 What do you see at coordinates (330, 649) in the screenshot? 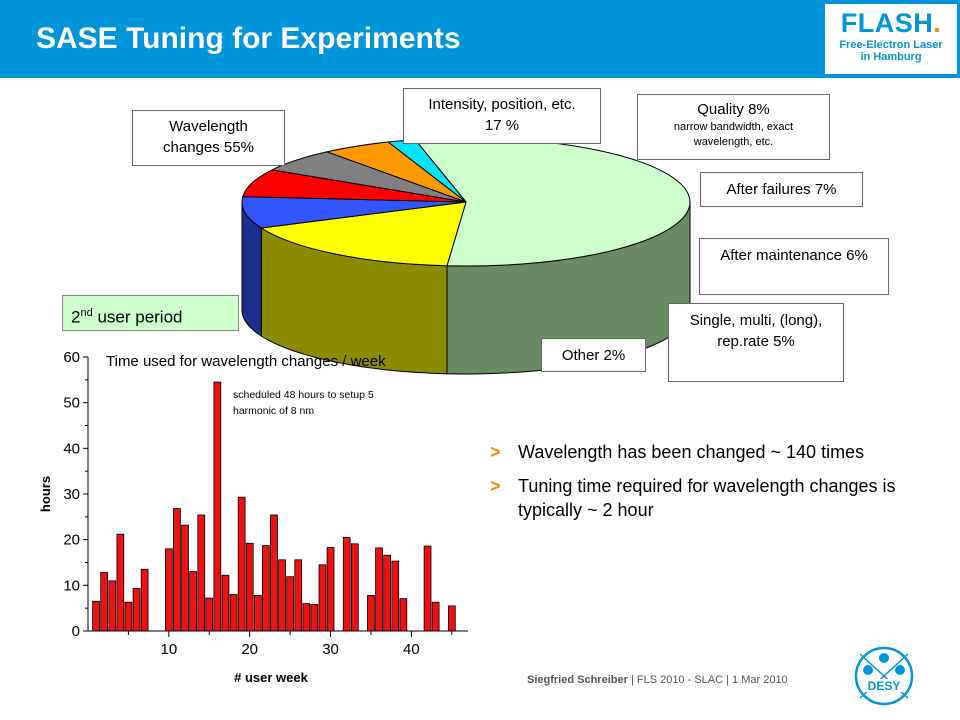
I see `x-tick-label: 30` at bounding box center [330, 649].